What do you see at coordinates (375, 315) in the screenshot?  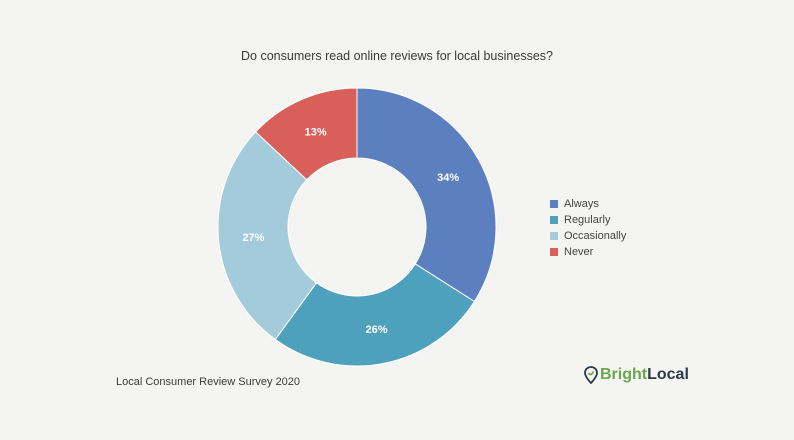 I see `donut-slice-regularly` at bounding box center [375, 315].